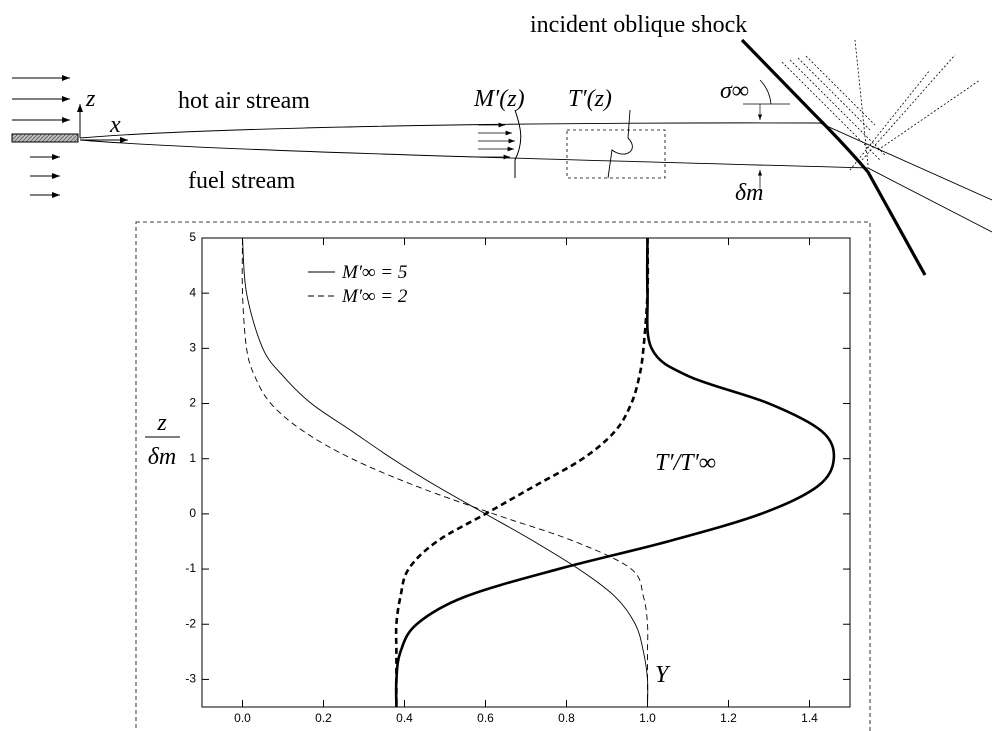 This screenshot has width=992, height=731. I want to click on x-tick-label: 1.4, so click(809, 718).